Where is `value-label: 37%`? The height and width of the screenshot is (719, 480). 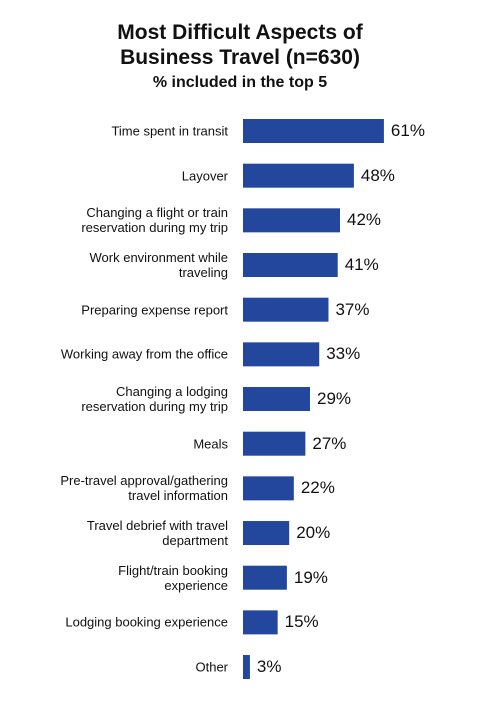
value-label: 37% is located at coordinates (352, 309).